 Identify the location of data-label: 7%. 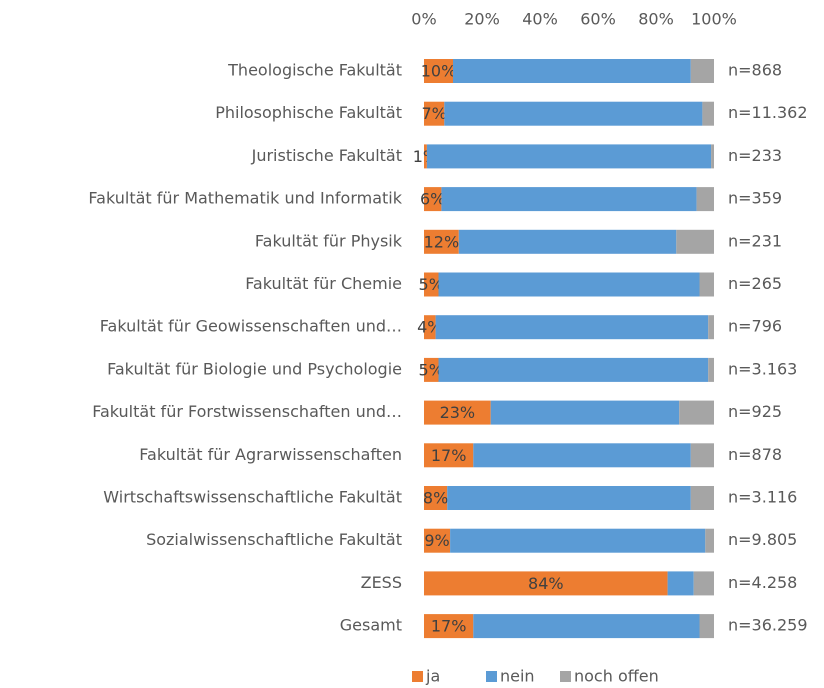
(433, 113).